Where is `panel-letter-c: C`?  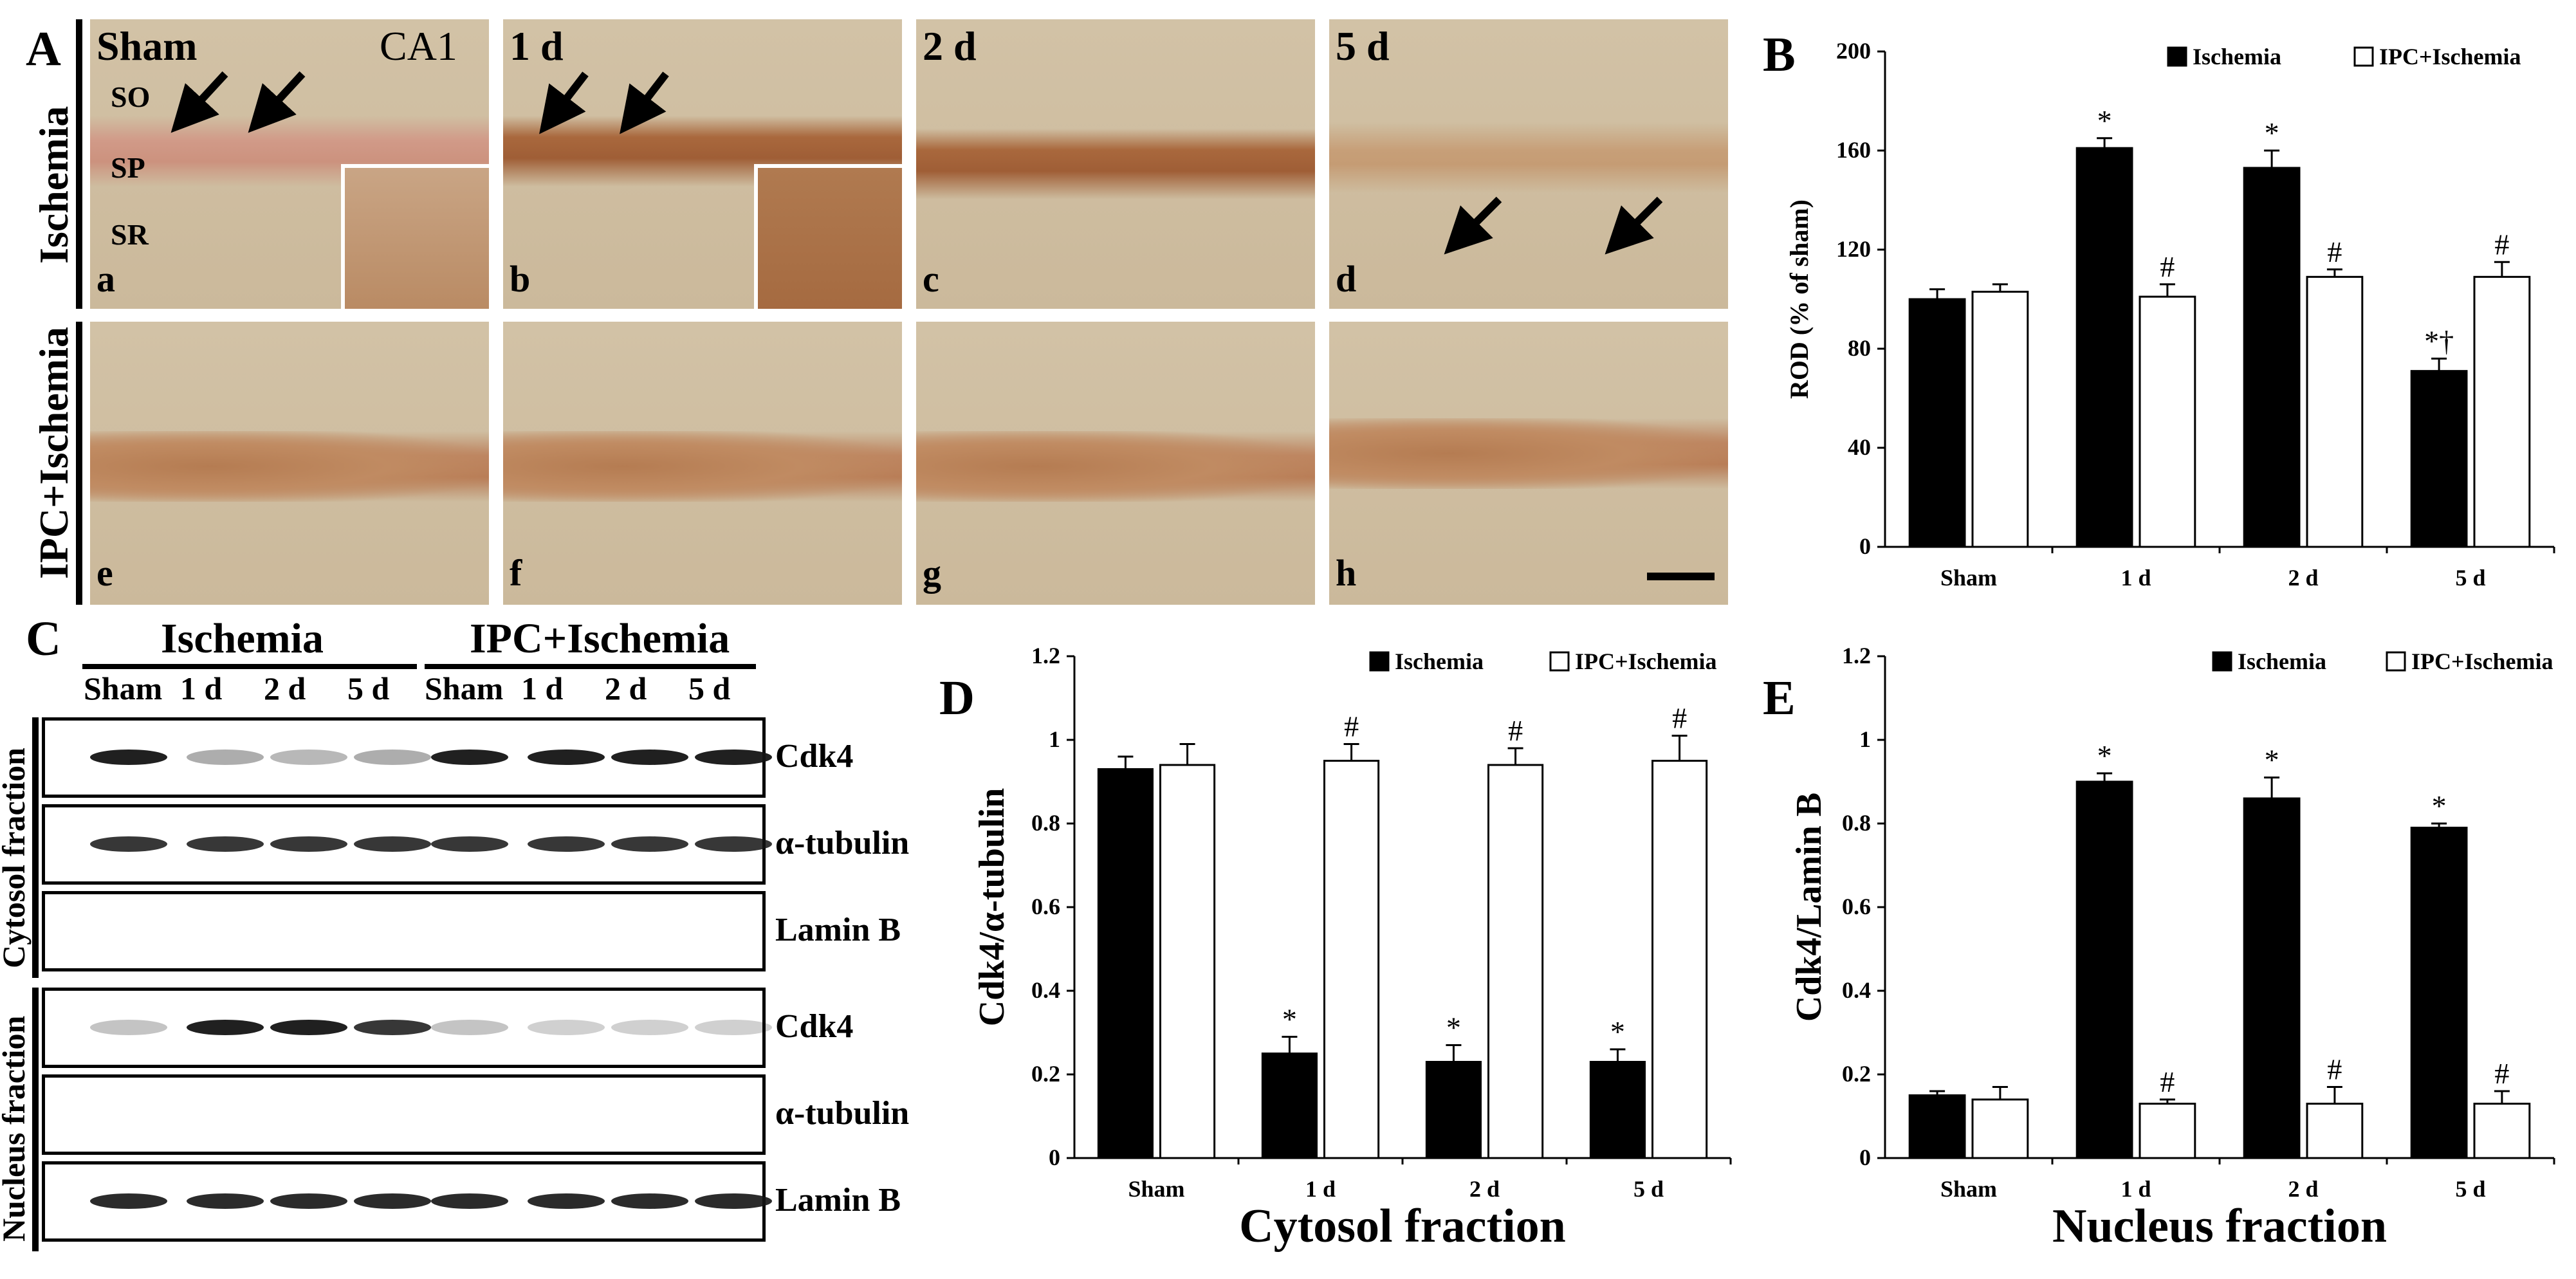 panel-letter-c: C is located at coordinates (43, 639).